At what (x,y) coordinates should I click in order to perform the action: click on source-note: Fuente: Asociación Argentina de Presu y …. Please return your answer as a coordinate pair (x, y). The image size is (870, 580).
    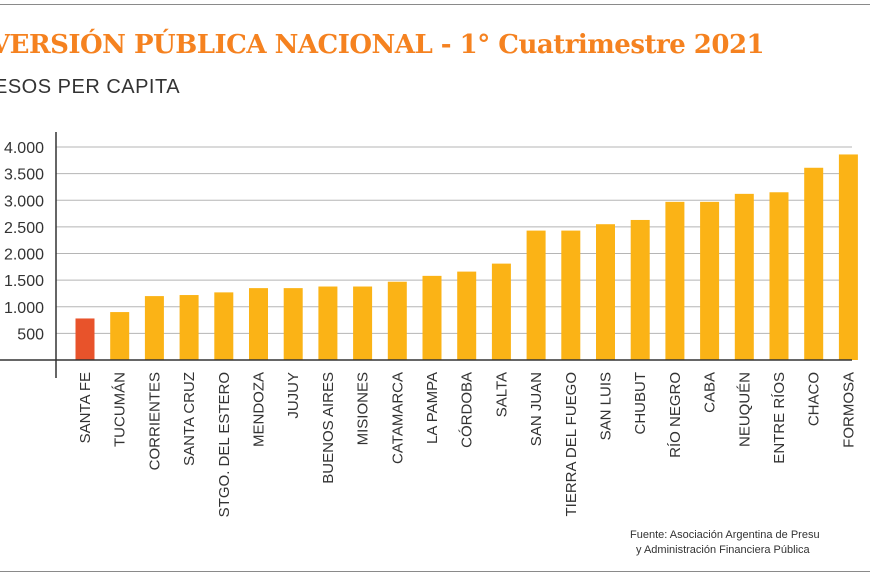
    Looking at the image, I should click on (750, 543).